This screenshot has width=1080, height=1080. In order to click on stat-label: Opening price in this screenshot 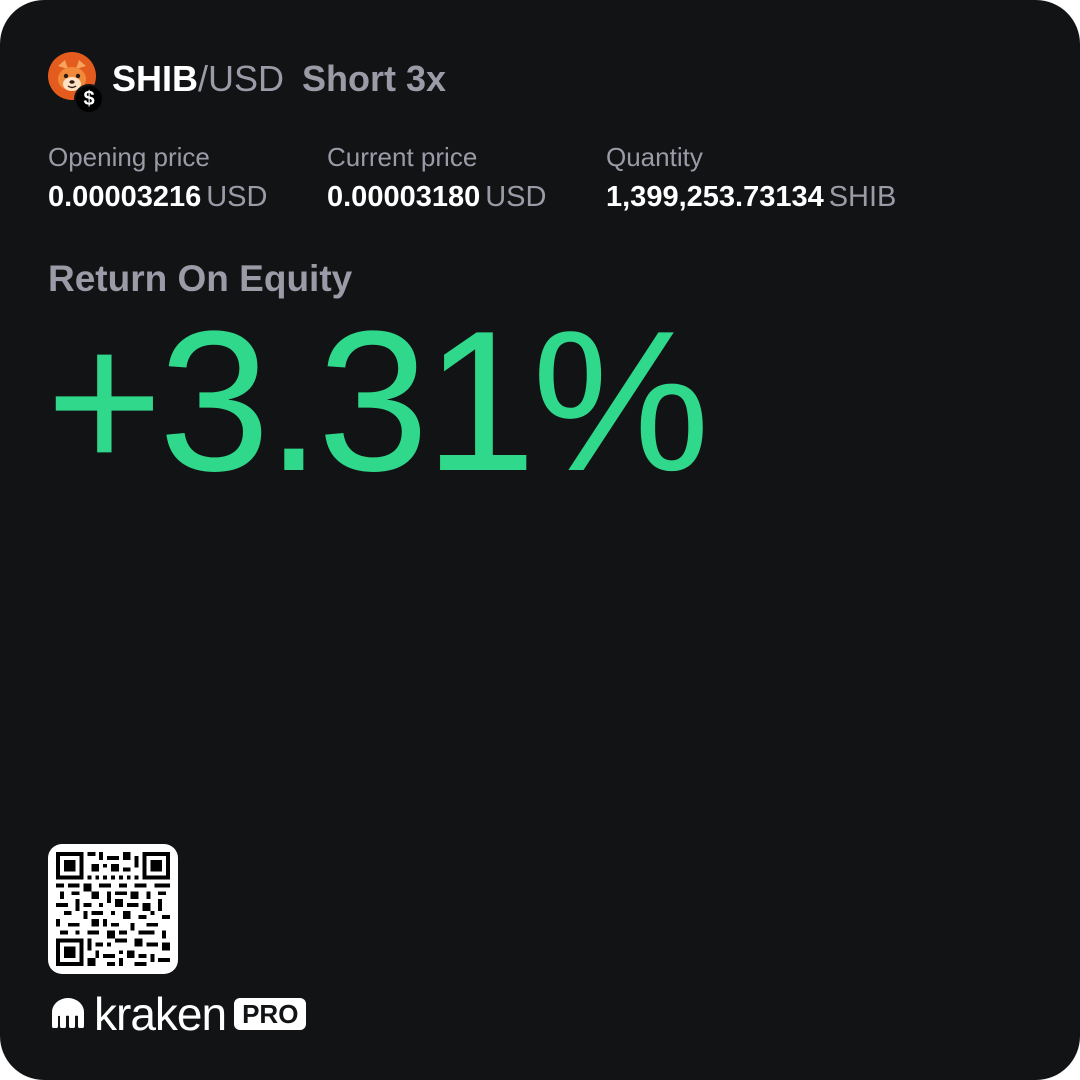, I will do `click(129, 157)`.